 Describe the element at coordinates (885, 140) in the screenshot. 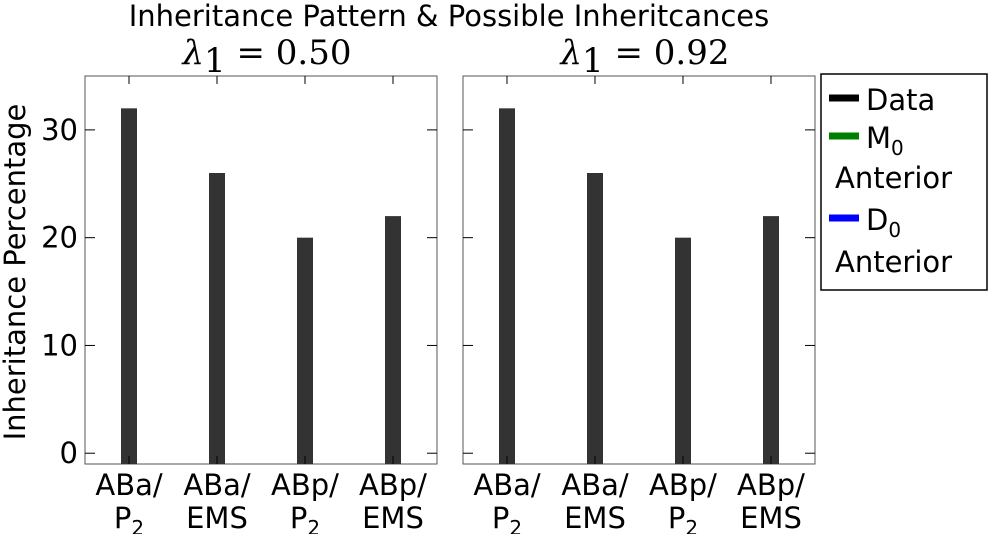

I see `legend-label: M0` at that location.